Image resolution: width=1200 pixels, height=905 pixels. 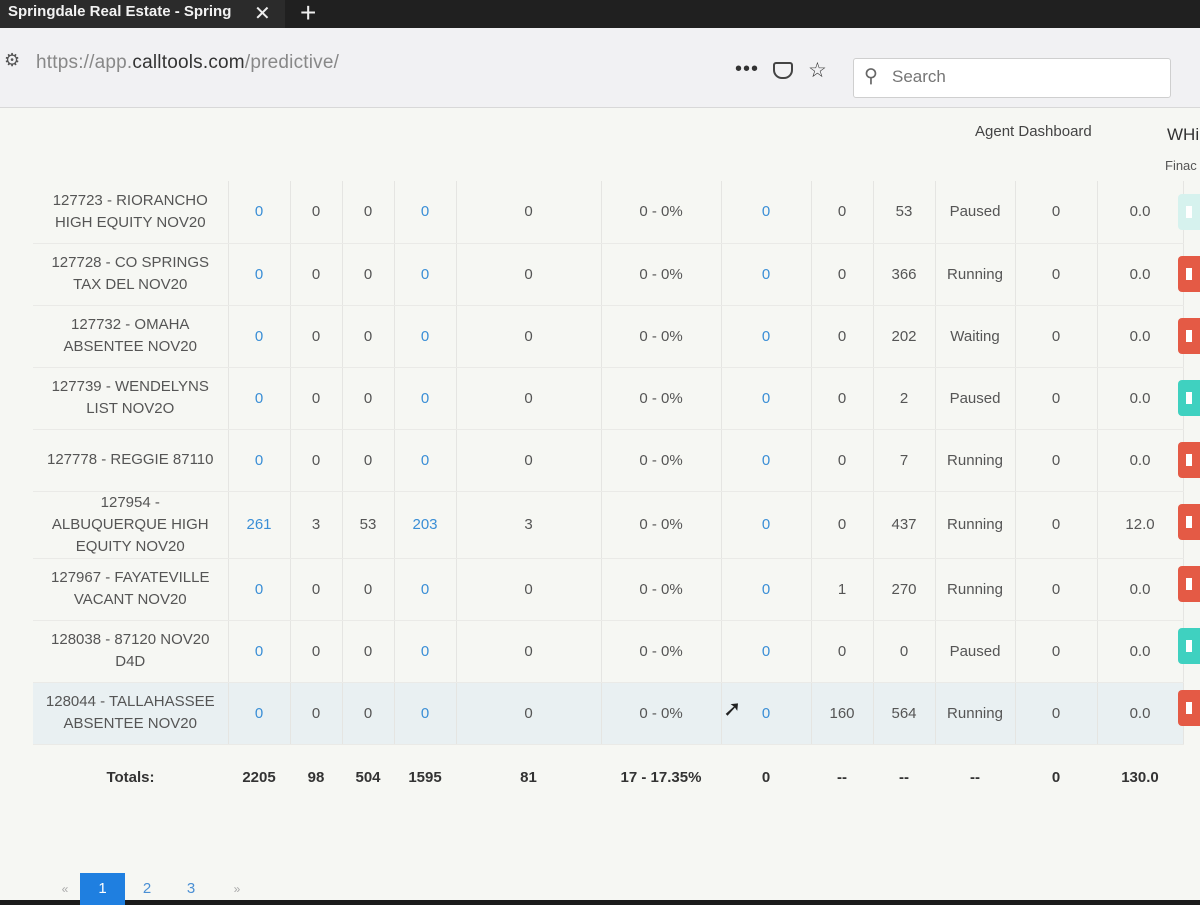 What do you see at coordinates (528, 777) in the screenshot?
I see `totals-cell-c5: 81` at bounding box center [528, 777].